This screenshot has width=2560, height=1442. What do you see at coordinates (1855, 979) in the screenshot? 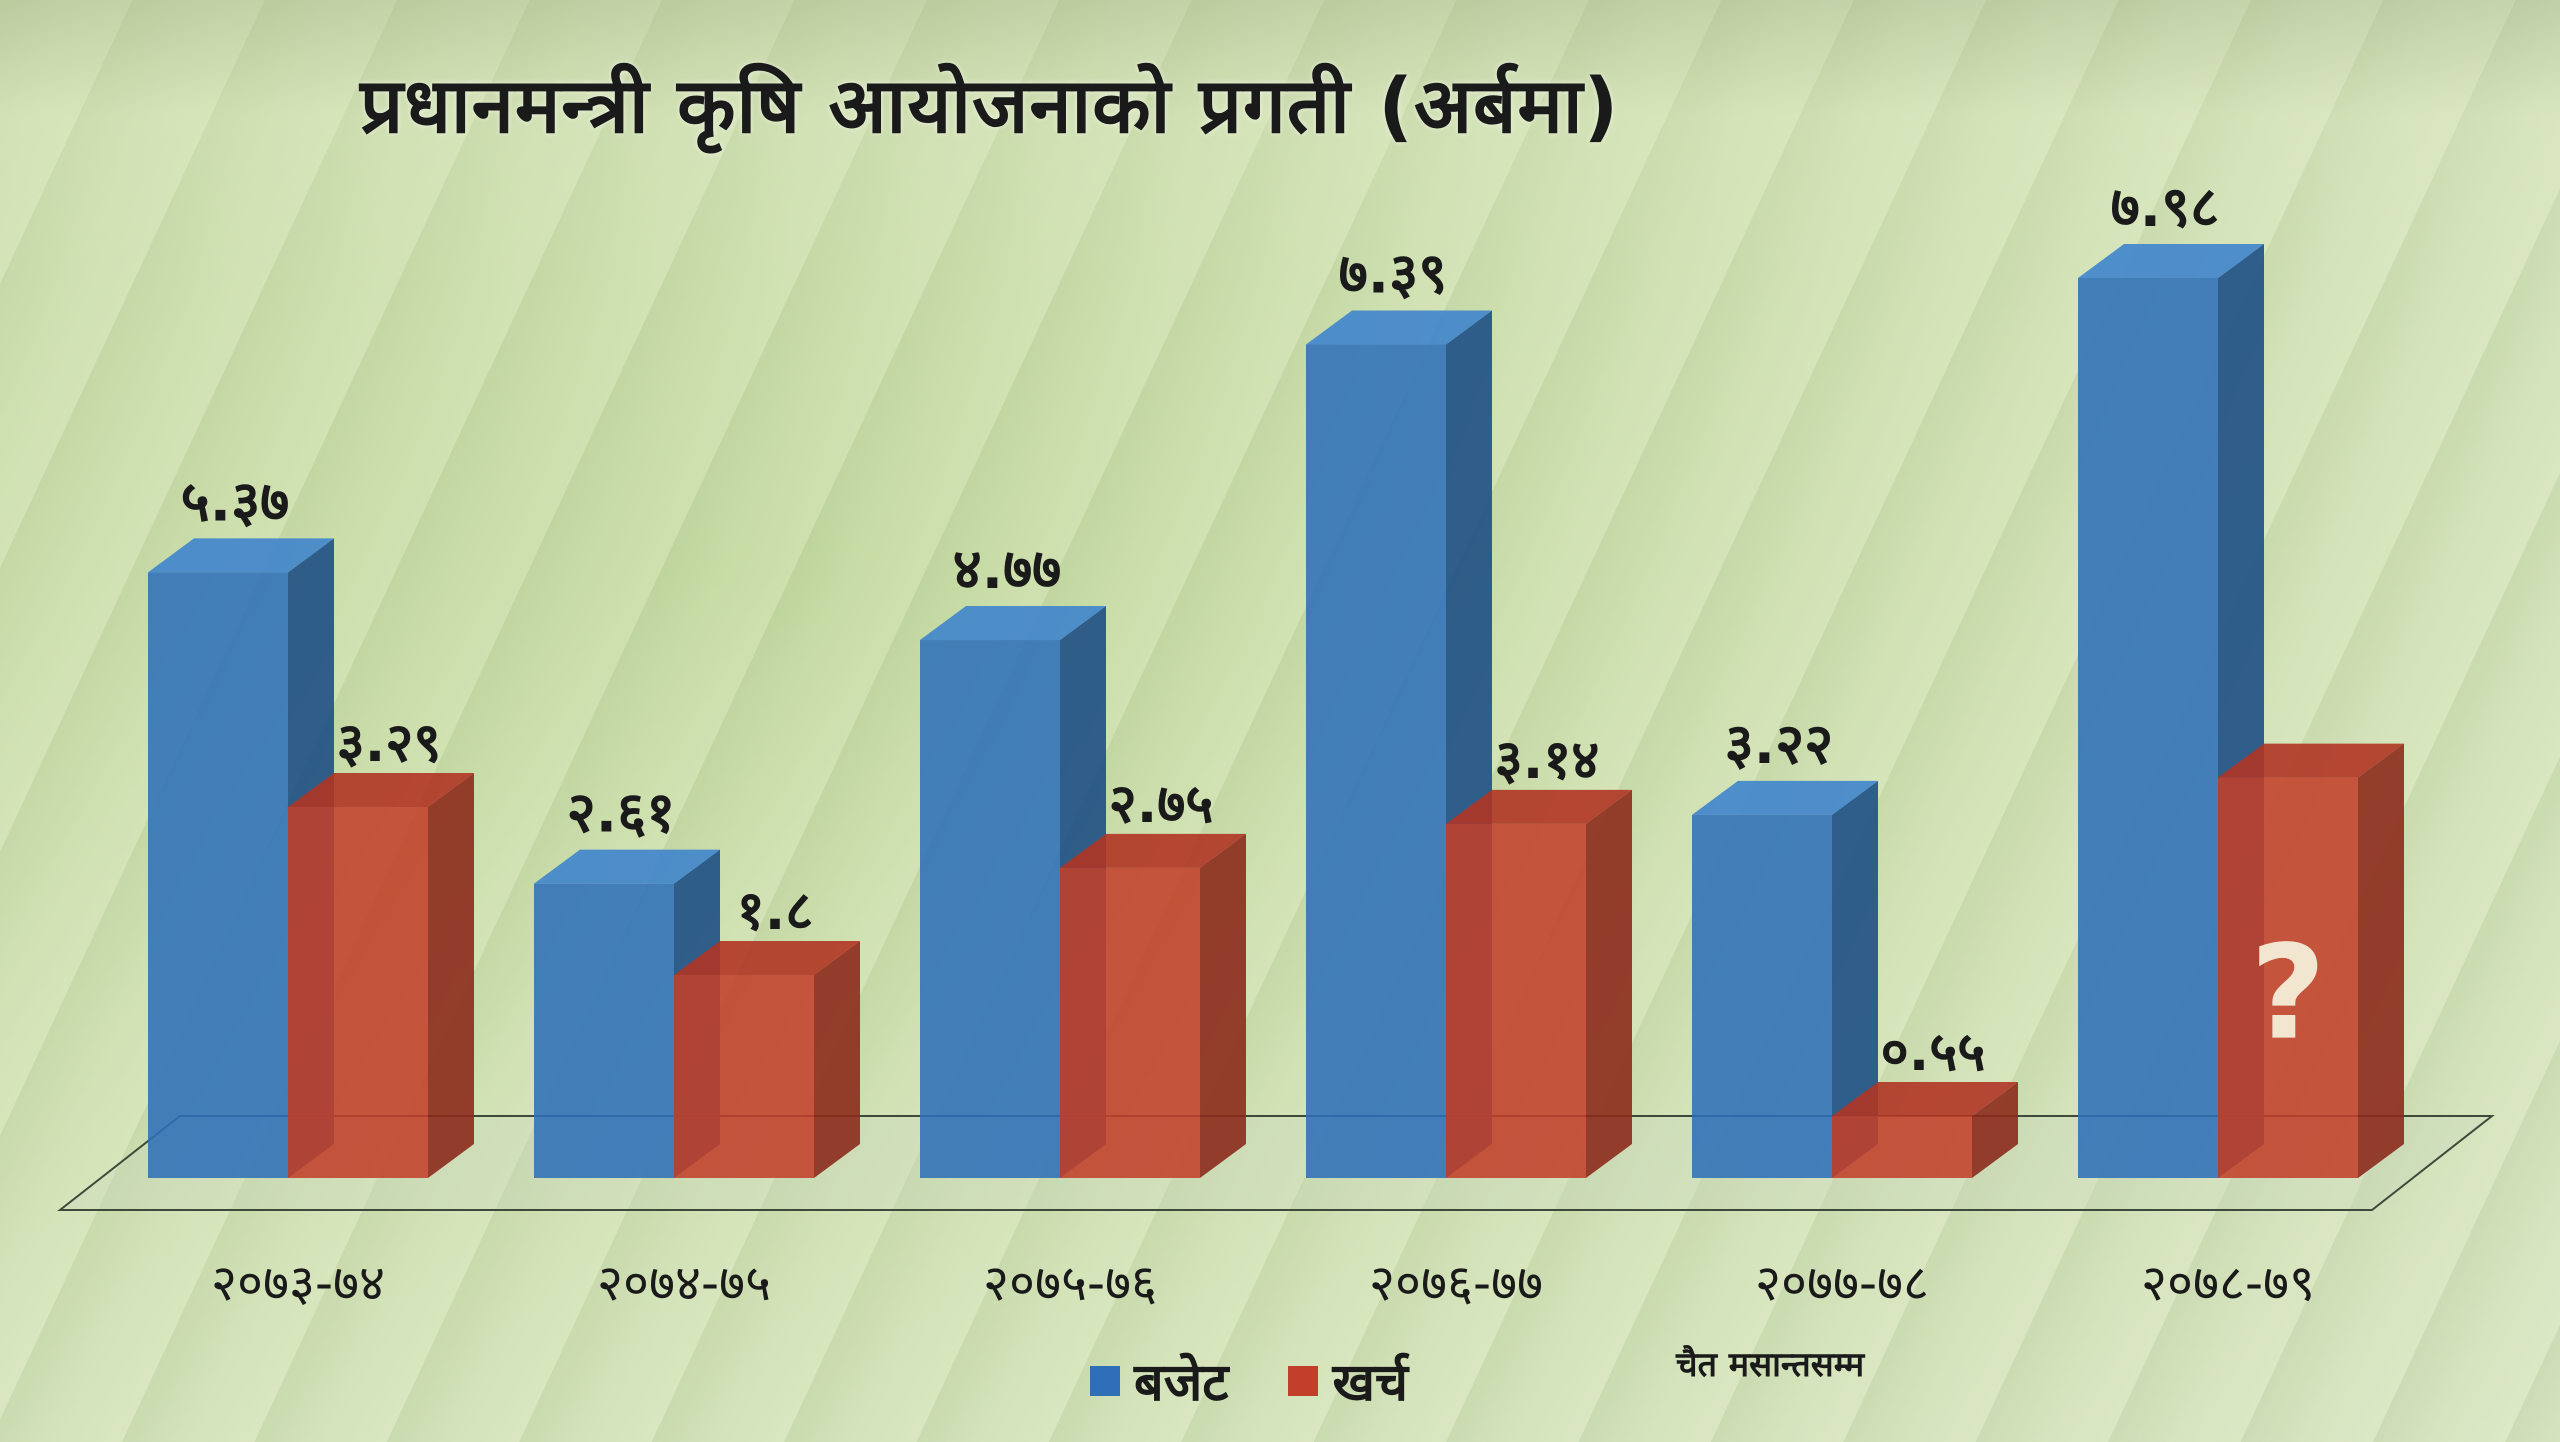
I see `budget-bar-side` at bounding box center [1855, 979].